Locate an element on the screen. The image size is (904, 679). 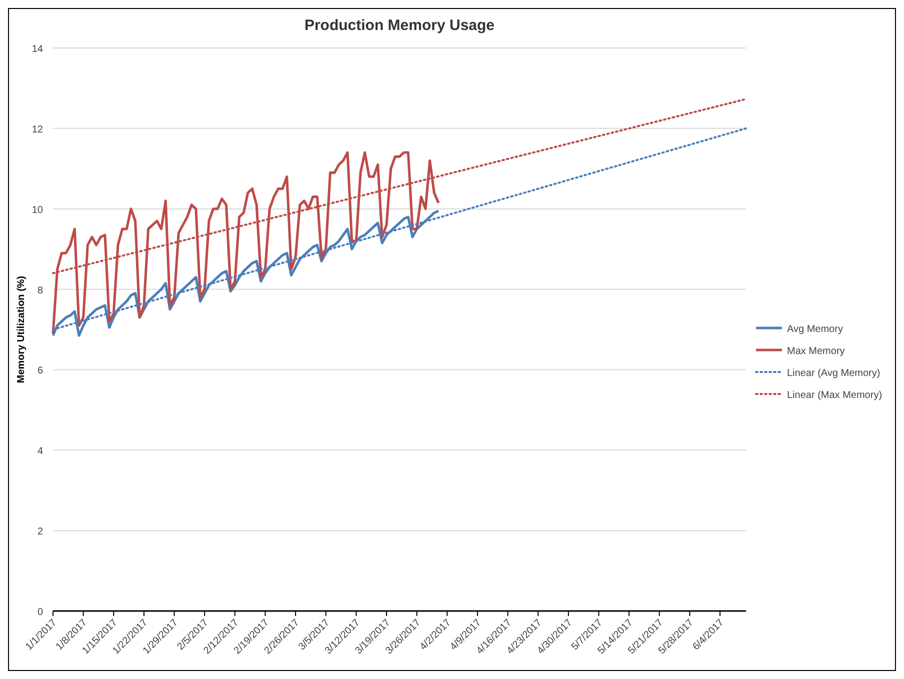
y-tick-label: 4 is located at coordinates (40, 452).